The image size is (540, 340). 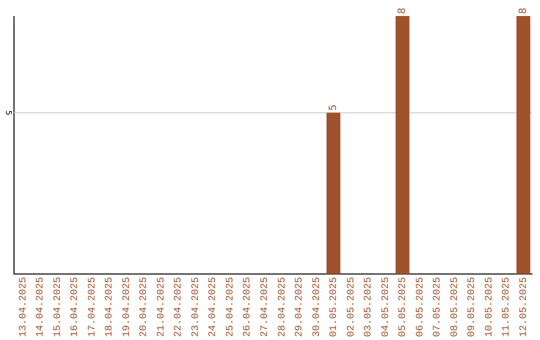 I want to click on x-tick-label: 06.05.2025, so click(x=420, y=307).